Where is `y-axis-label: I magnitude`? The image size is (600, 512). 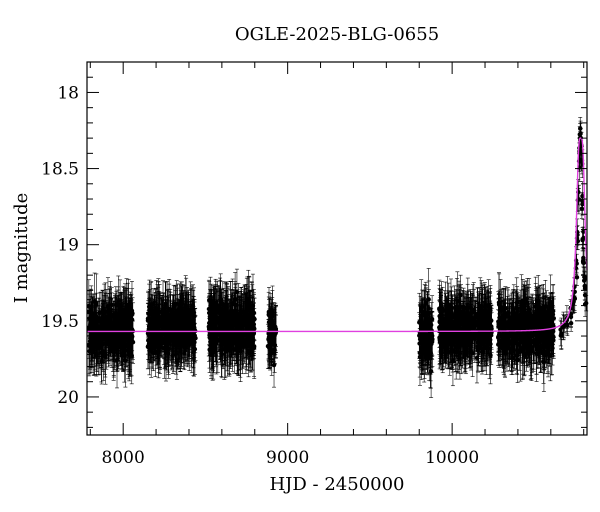
y-axis-label: I magnitude is located at coordinates (21, 248).